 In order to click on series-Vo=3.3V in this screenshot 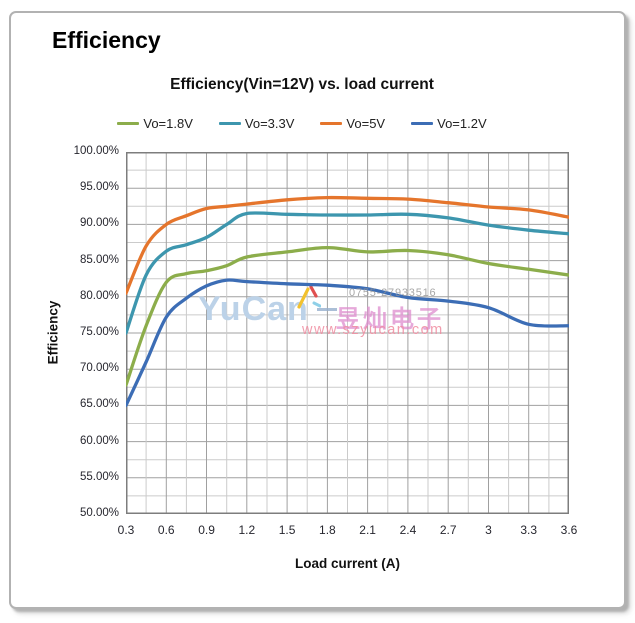, I will do `click(347, 273)`.